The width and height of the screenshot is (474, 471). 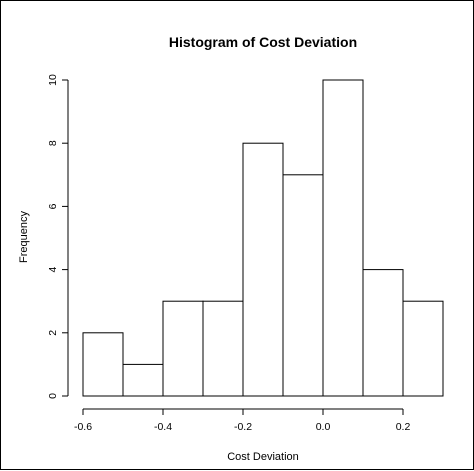 I want to click on y-tick-label: 4, so click(x=53, y=270).